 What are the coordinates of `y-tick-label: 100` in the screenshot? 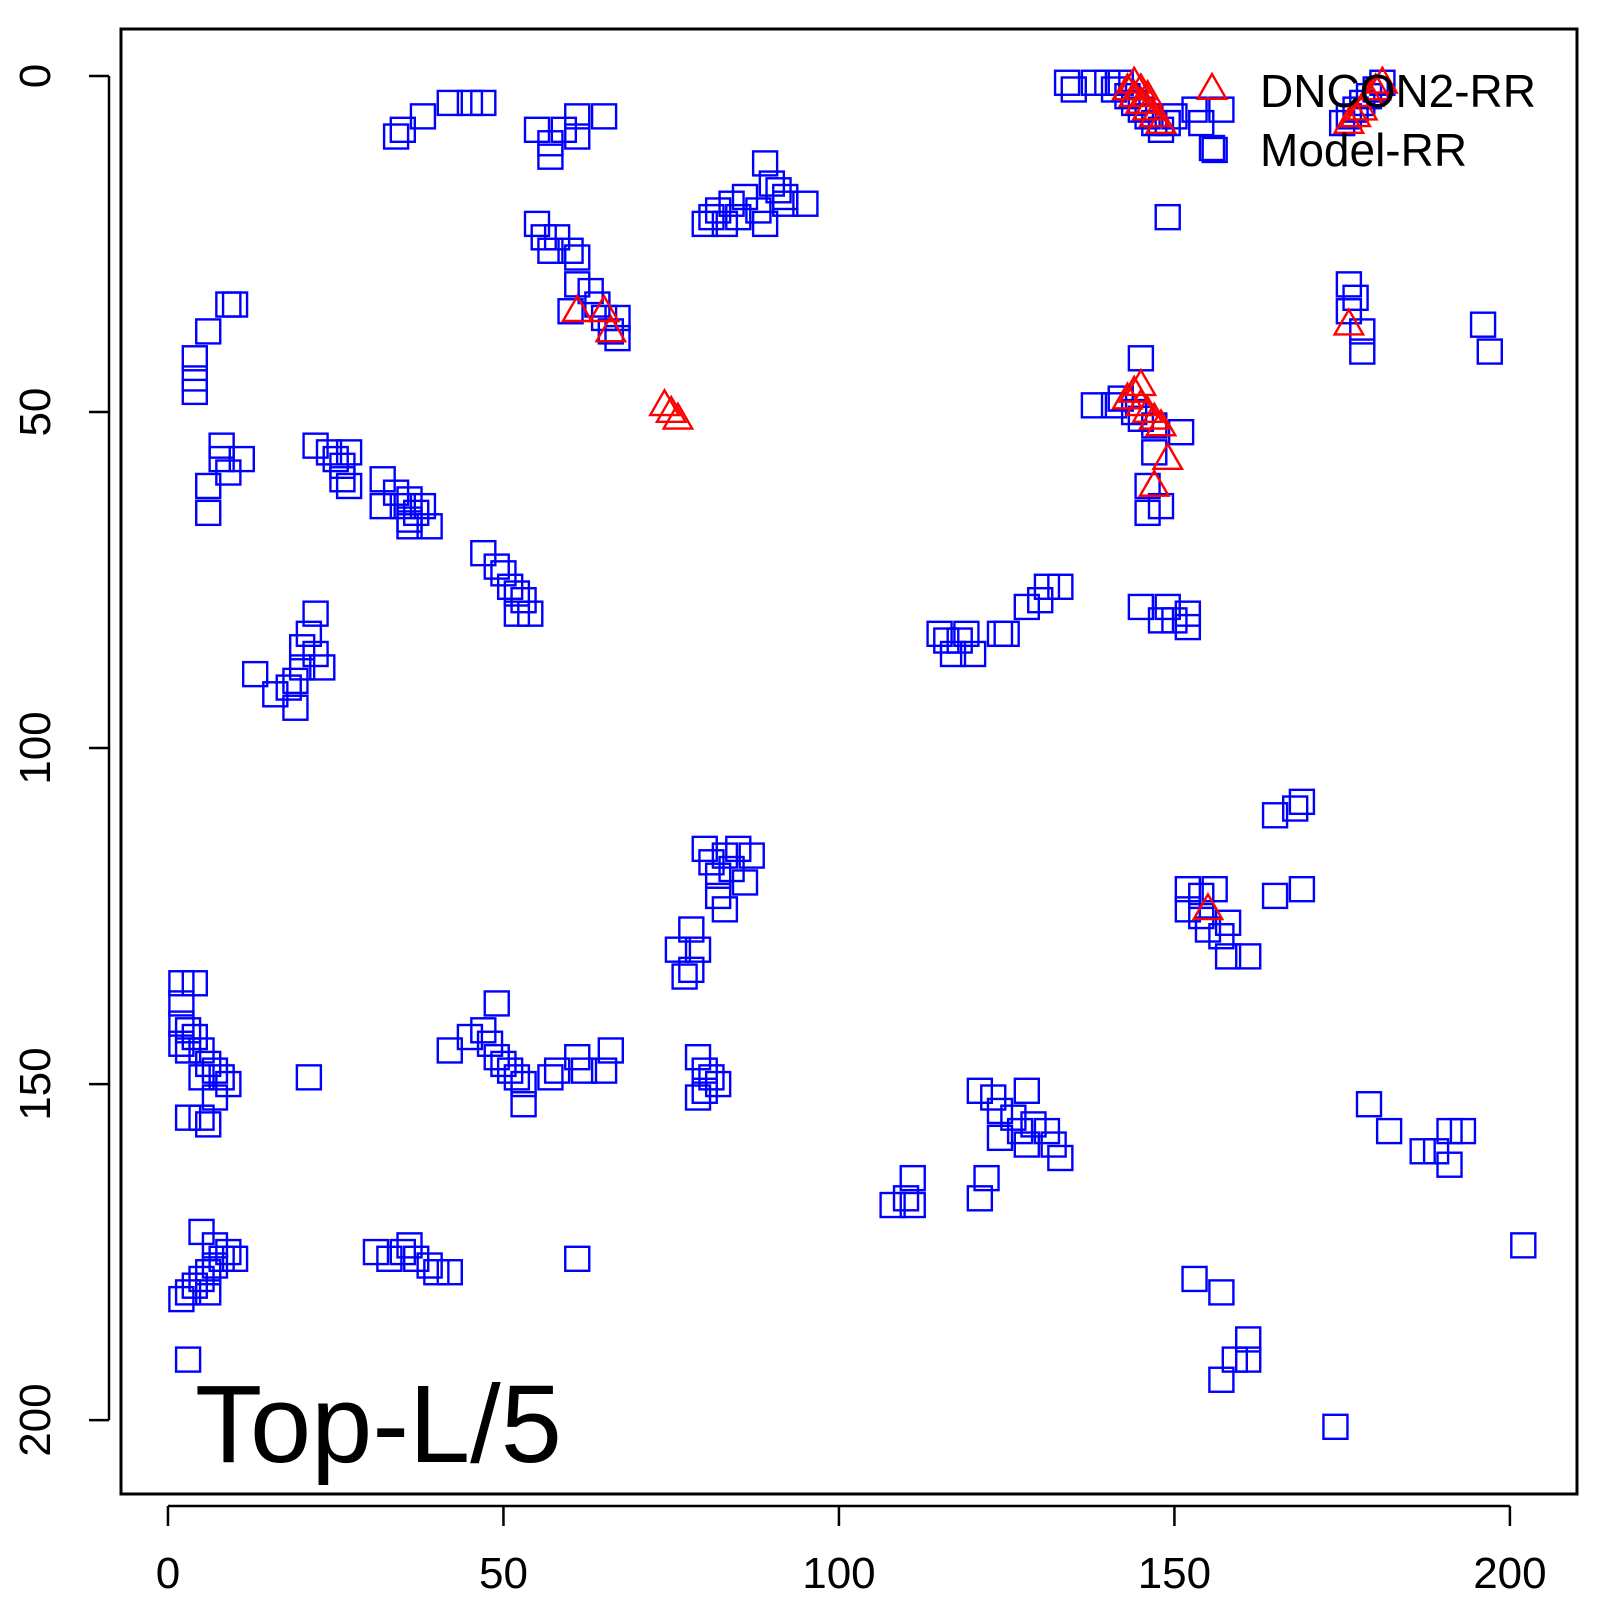 It's located at (35, 747).